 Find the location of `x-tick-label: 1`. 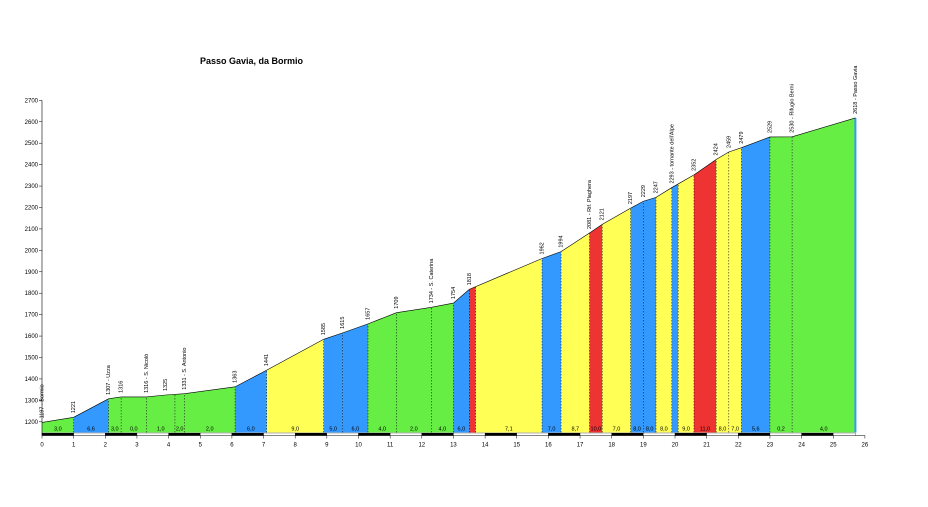

x-tick-label: 1 is located at coordinates (74, 446).